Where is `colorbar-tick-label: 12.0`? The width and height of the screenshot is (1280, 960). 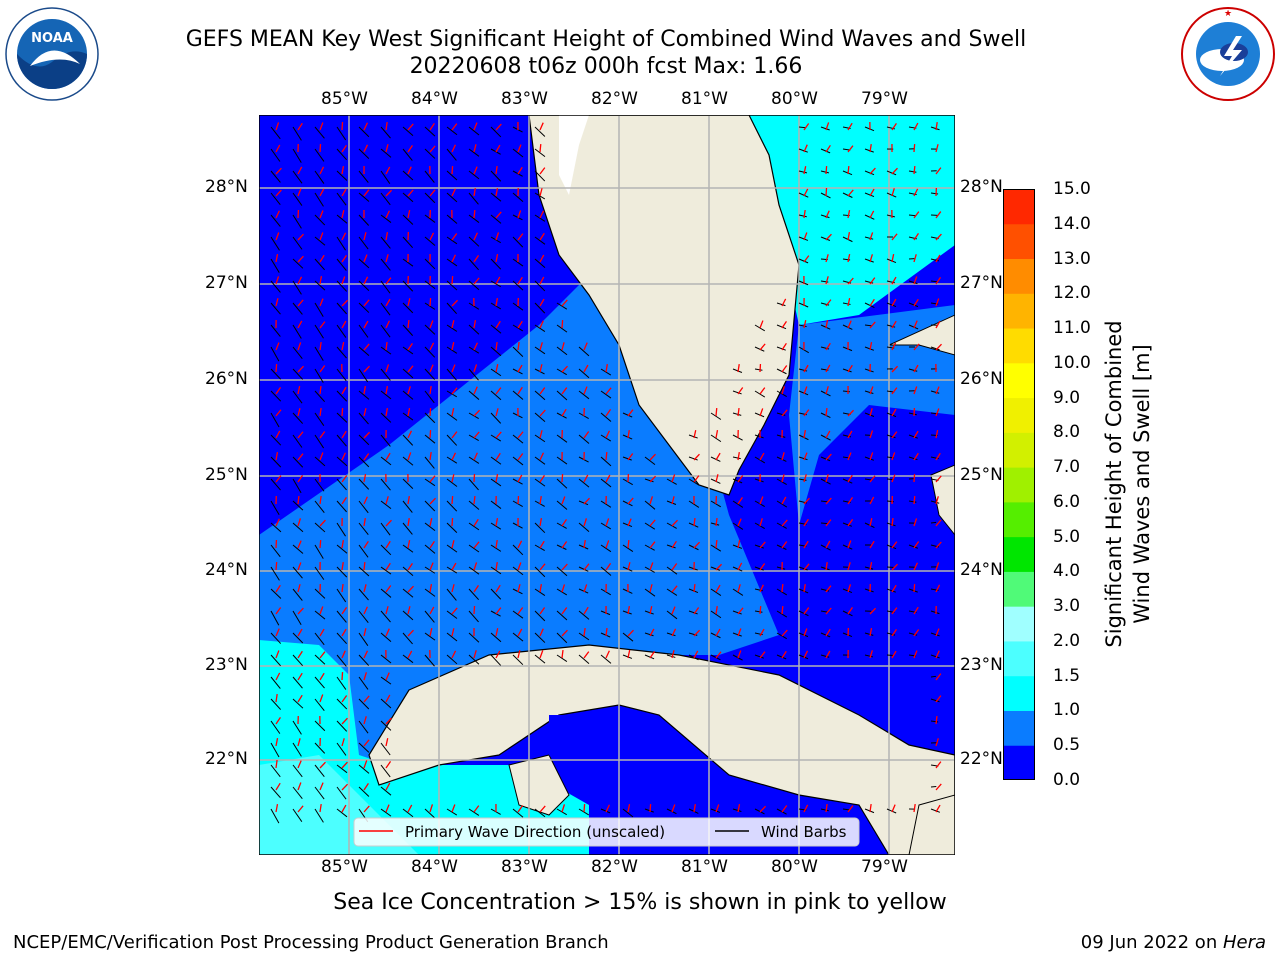 colorbar-tick-label: 12.0 is located at coordinates (1072, 293).